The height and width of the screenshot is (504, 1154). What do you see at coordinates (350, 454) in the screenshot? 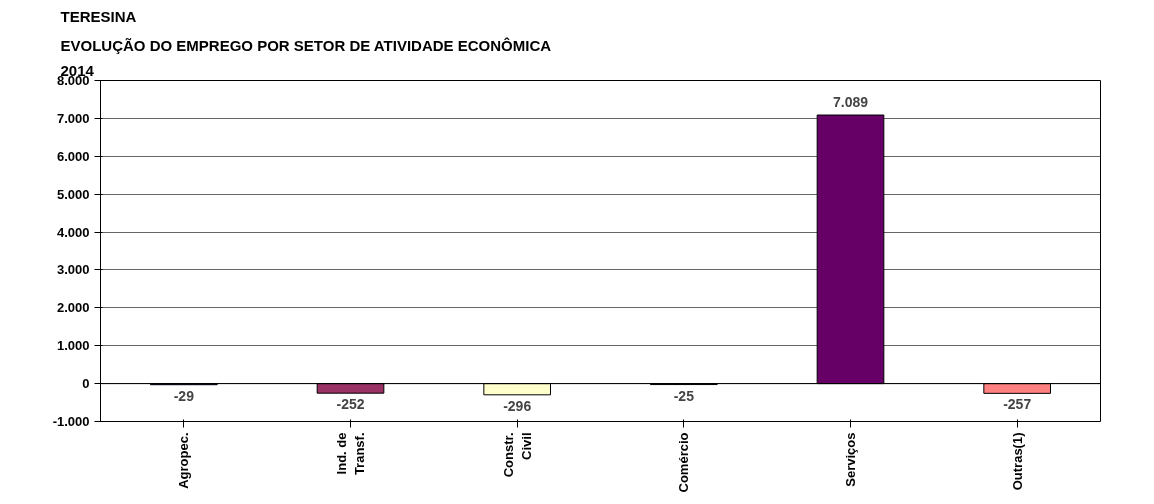
I see `x-tick-label: Ind. de Transf.` at bounding box center [350, 454].